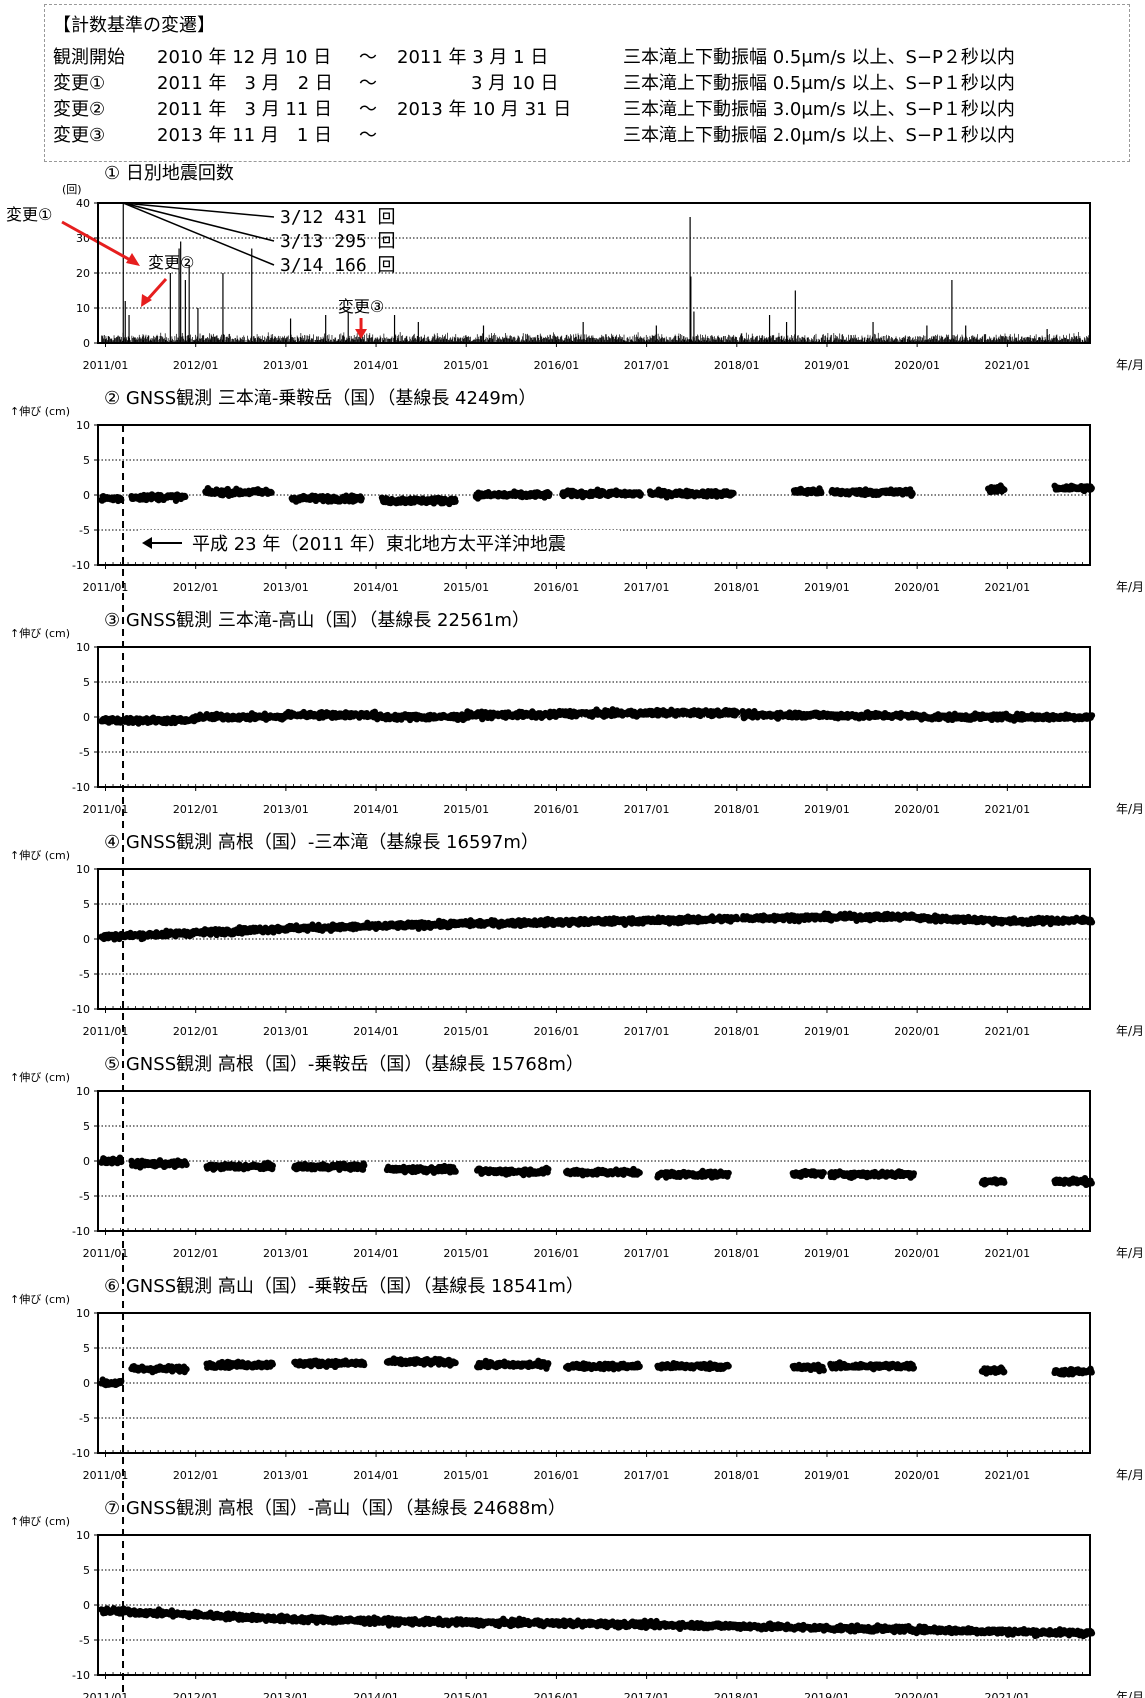  Describe the element at coordinates (89, 57) in the screenshot. I see `history-label: 観測開始` at that location.